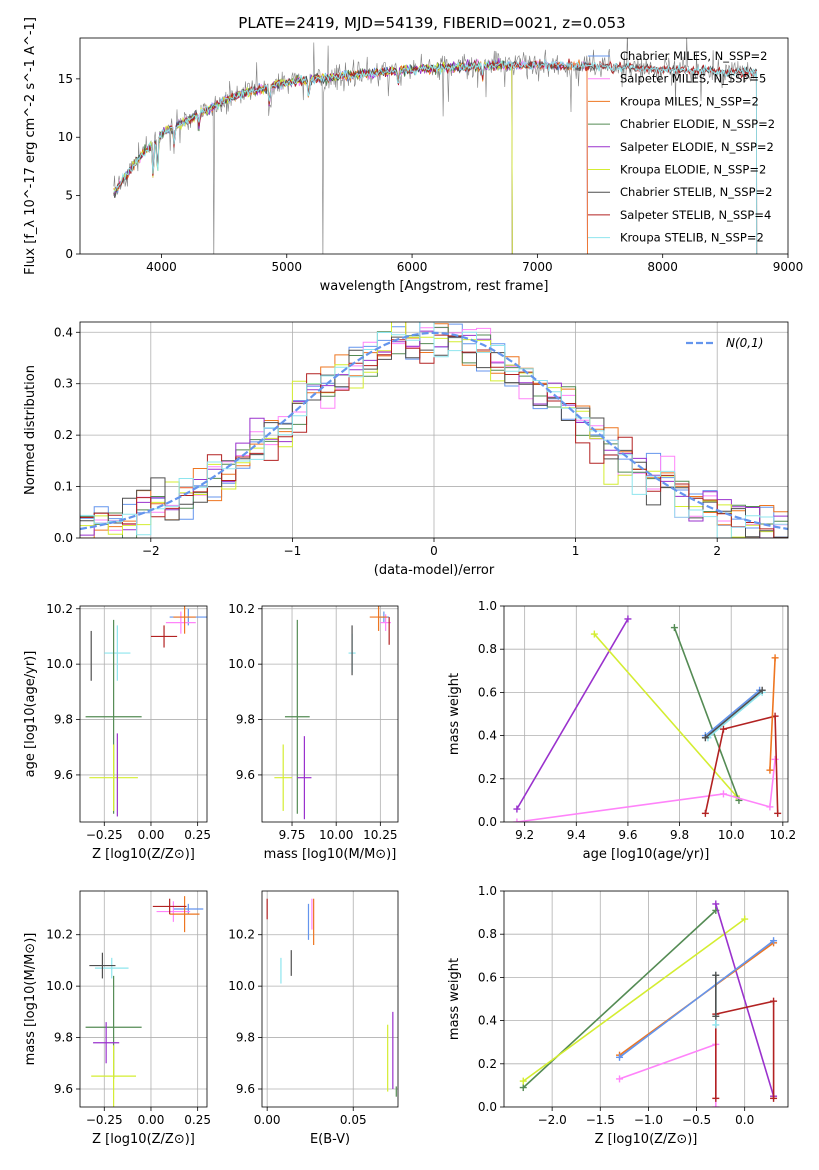  Describe the element at coordinates (151, 551) in the screenshot. I see `x-tick-label: −2` at that location.